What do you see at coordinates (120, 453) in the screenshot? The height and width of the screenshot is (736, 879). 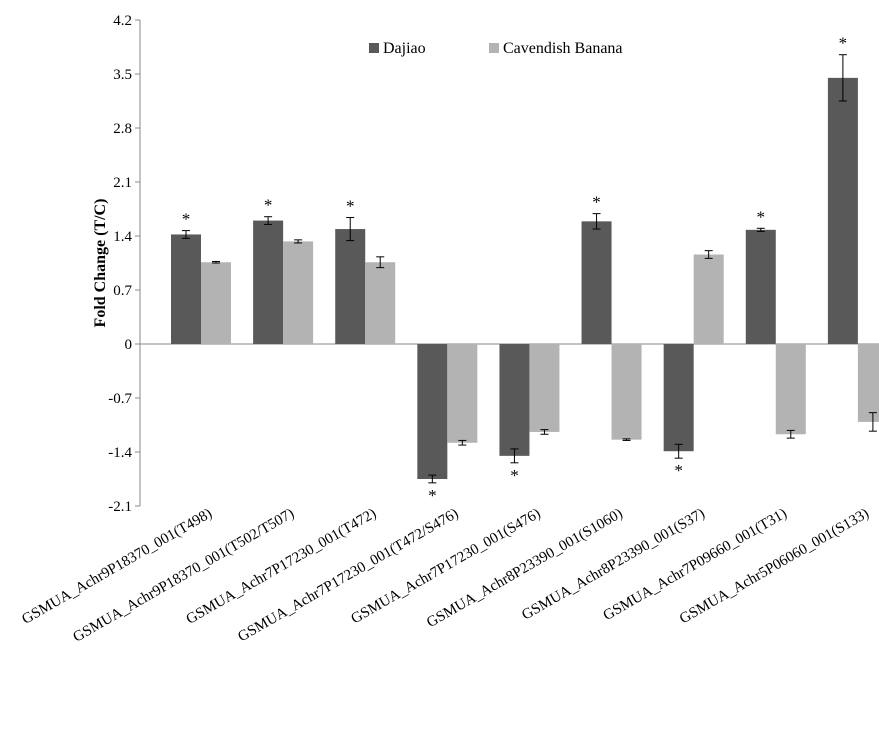 I see `y-tick-label: -1.4` at bounding box center [120, 453].